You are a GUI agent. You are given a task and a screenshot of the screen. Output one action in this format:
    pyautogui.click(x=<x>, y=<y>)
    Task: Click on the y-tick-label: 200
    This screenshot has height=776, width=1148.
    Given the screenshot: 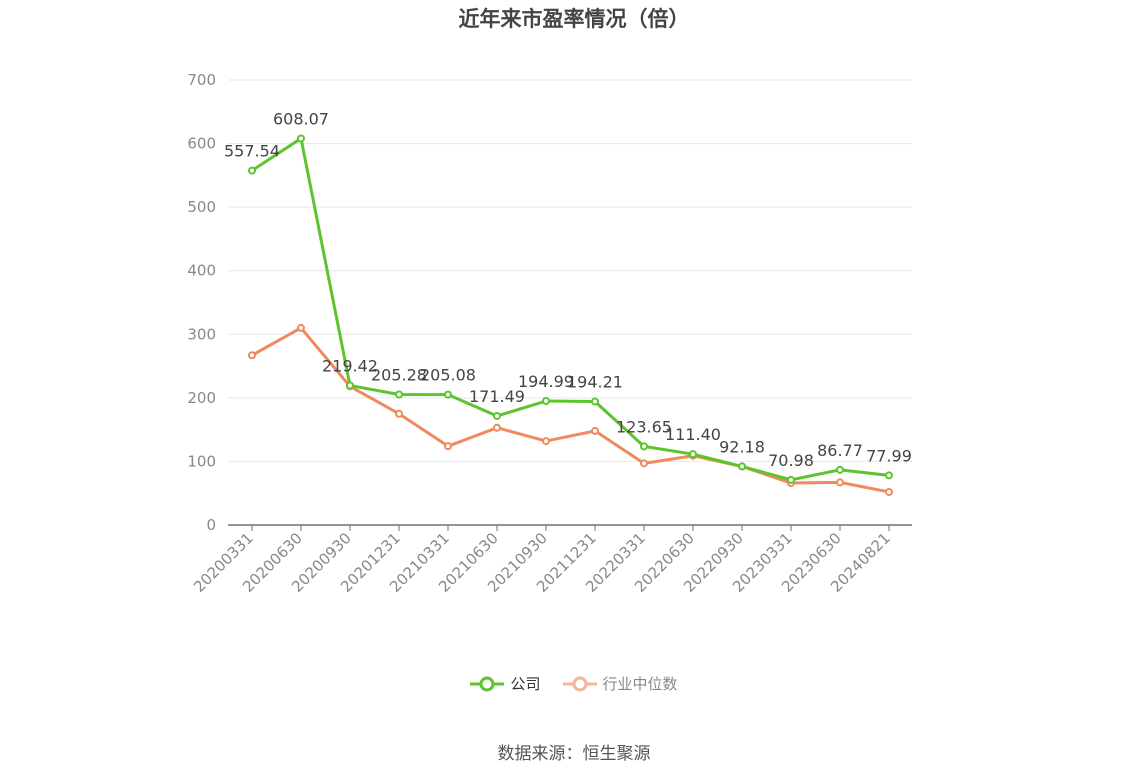 What is the action you would take?
    pyautogui.click(x=201, y=398)
    